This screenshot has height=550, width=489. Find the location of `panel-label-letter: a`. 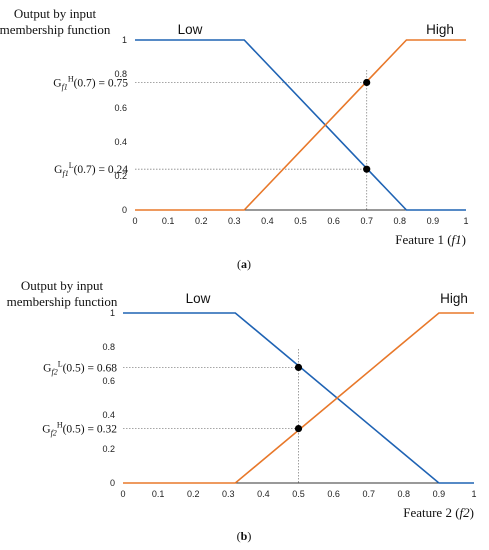

panel-label-letter: a is located at coordinates (244, 264).